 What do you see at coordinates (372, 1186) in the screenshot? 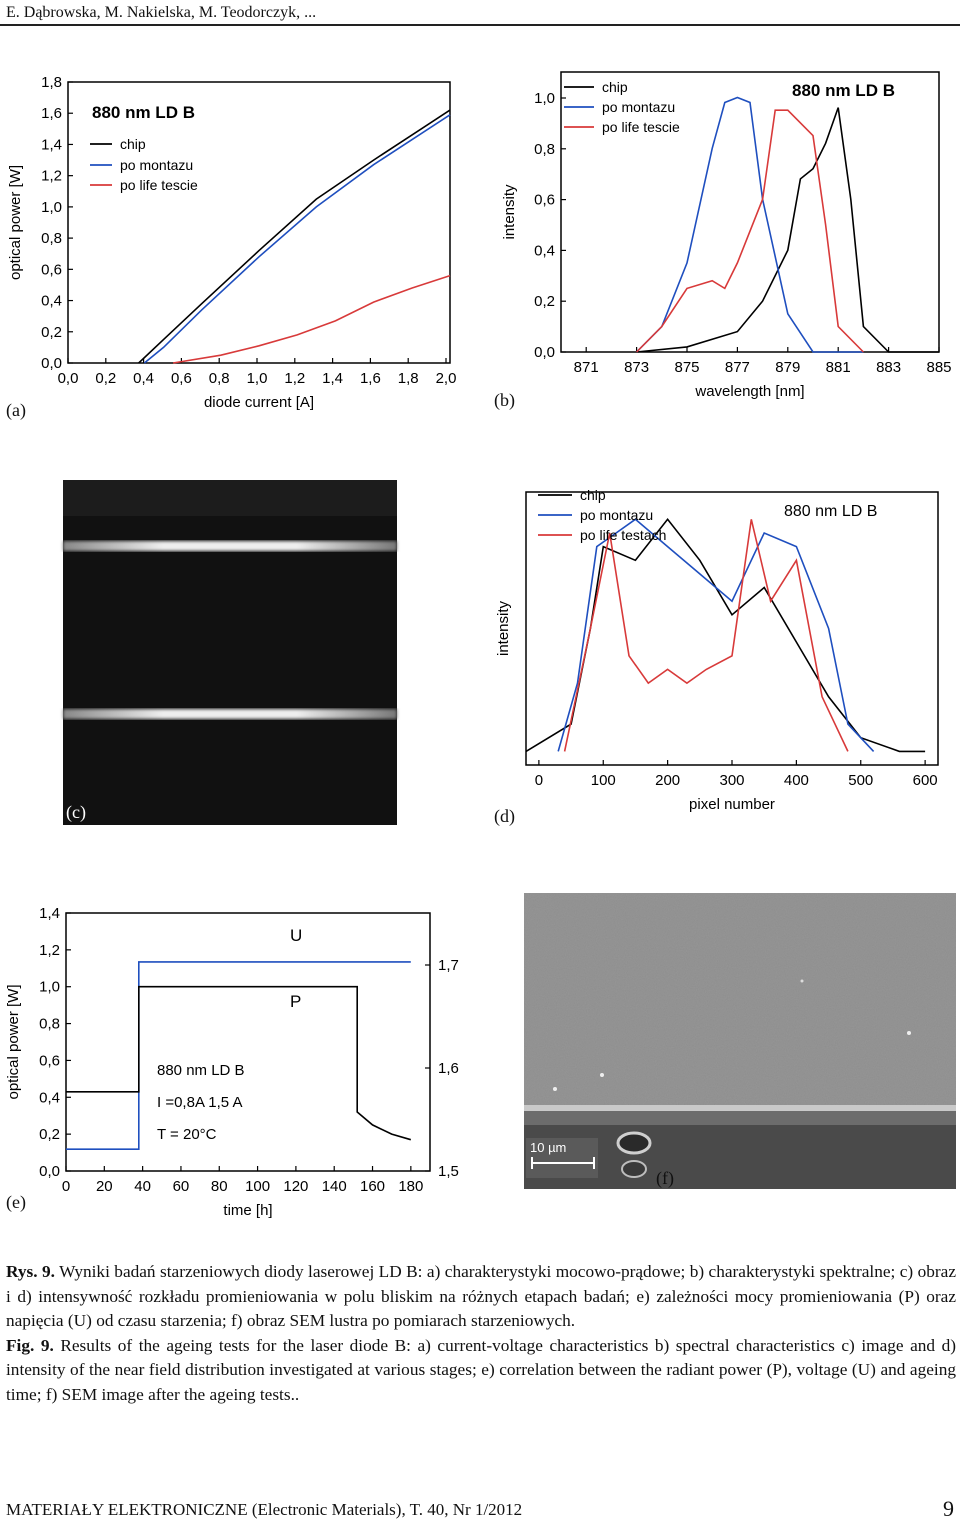
I see `x-tick-label: 160` at bounding box center [372, 1186].